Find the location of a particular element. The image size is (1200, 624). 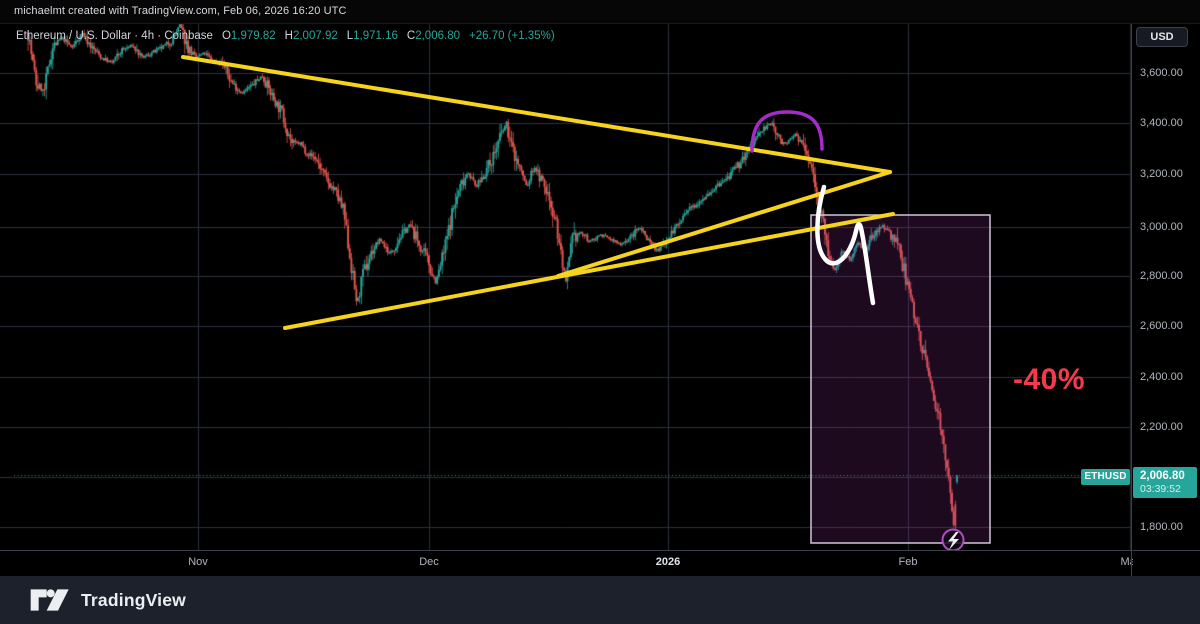

time-axis-label: Nov is located at coordinates (198, 562).